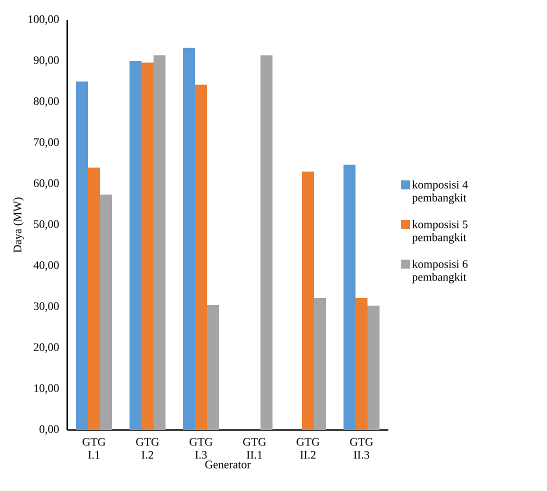 This screenshot has height=491, width=547. Describe the element at coordinates (201, 448) in the screenshot. I see `x-tick-label: GTG I.3` at that location.